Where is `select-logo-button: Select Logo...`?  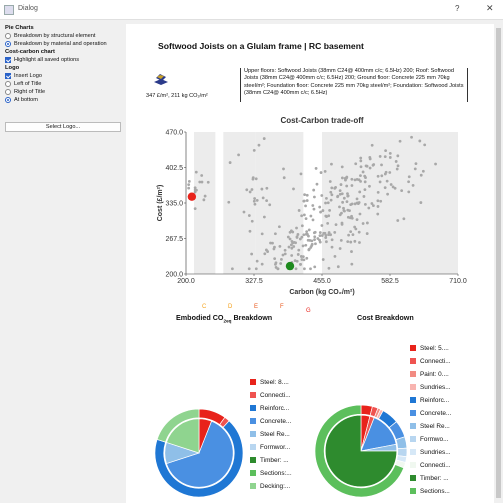 select-logo-button: Select Logo... is located at coordinates (63, 127).